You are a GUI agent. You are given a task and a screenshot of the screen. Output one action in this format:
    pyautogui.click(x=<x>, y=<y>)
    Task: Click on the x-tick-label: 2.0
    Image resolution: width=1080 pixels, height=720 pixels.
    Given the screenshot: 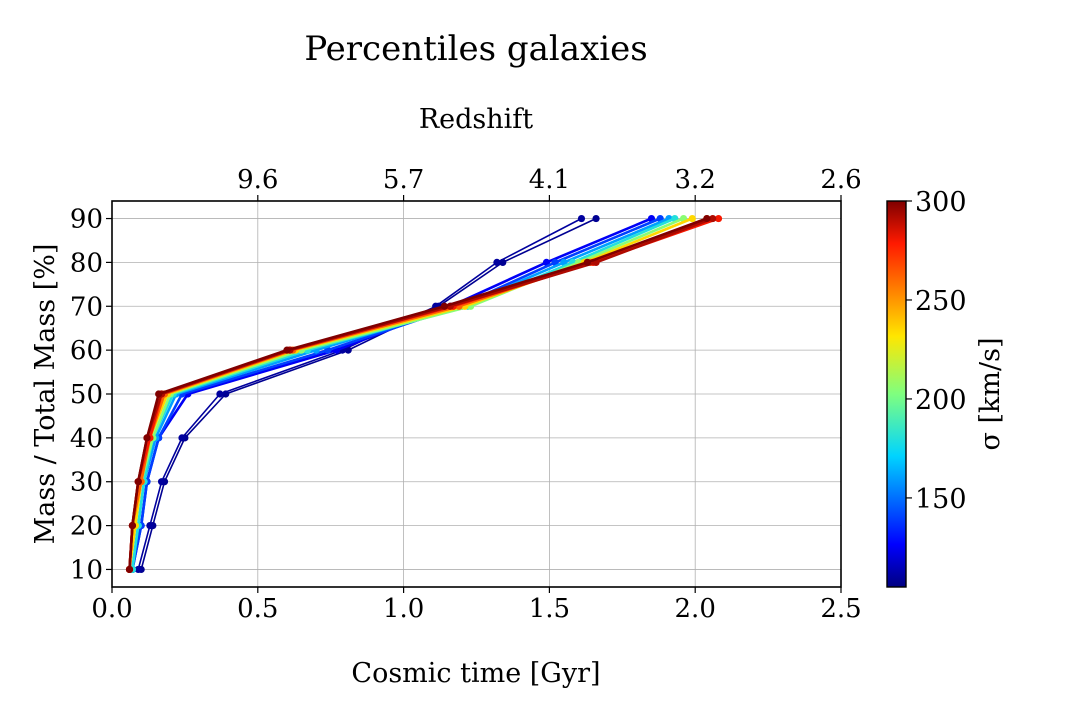 What is the action you would take?
    pyautogui.click(x=695, y=609)
    